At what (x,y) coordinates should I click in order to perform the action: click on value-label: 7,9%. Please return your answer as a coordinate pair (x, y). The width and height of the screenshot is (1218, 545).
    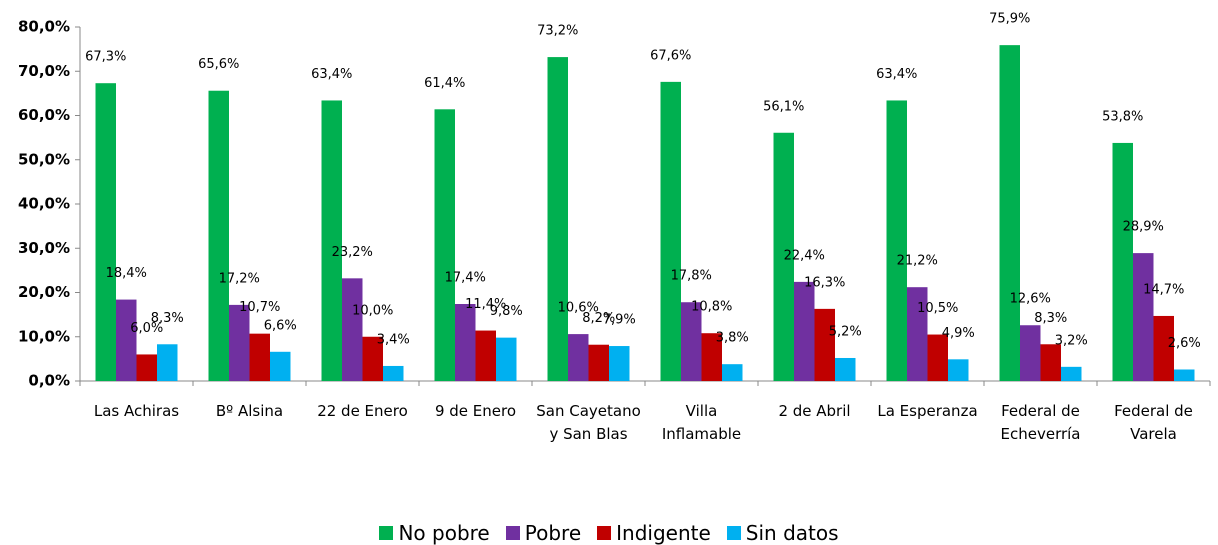
    Looking at the image, I should click on (619, 320).